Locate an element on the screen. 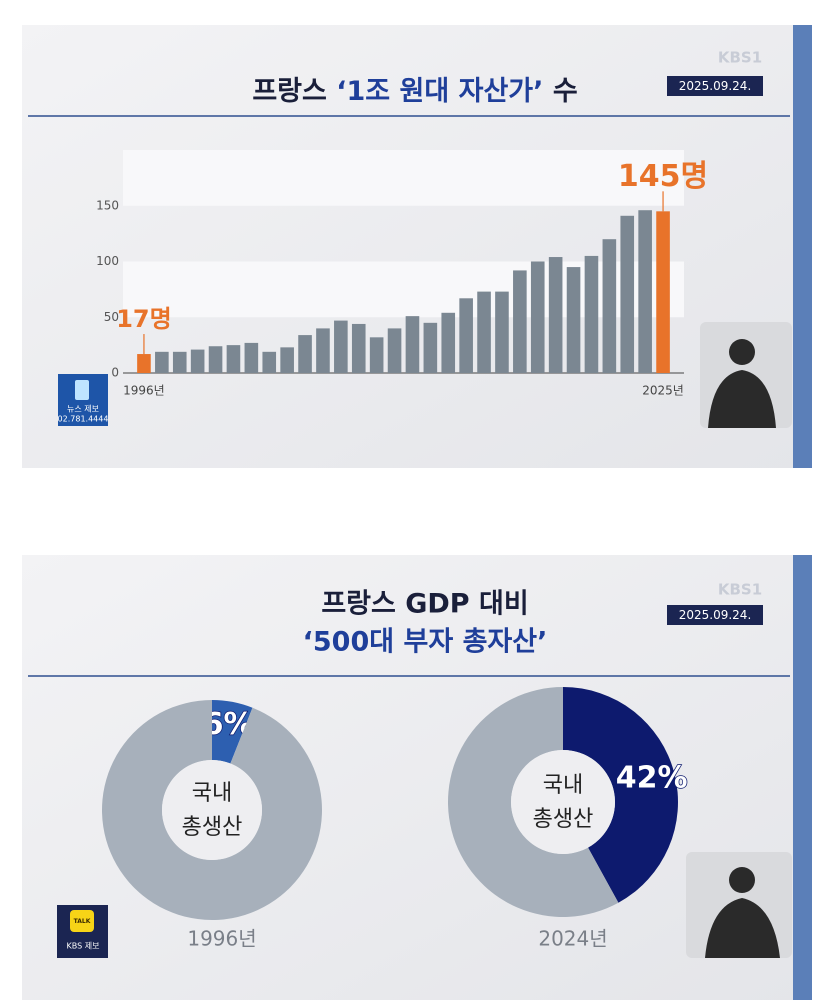  x-tick-label: 2025년 is located at coordinates (663, 391).